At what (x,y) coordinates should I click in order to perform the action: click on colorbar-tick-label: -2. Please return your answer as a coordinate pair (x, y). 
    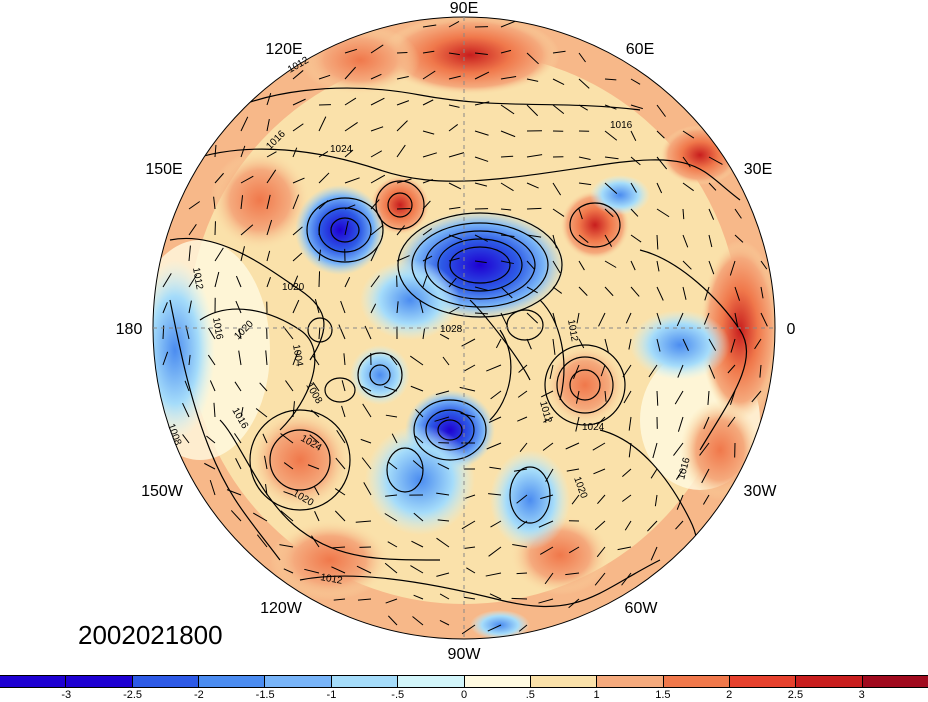
    Looking at the image, I should click on (198, 695).